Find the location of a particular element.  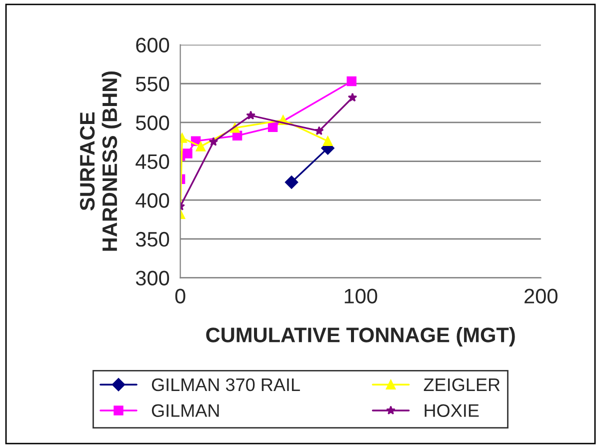

x-axis-title: CUMULATIVE TONNAGE (MGT) is located at coordinates (360, 336).